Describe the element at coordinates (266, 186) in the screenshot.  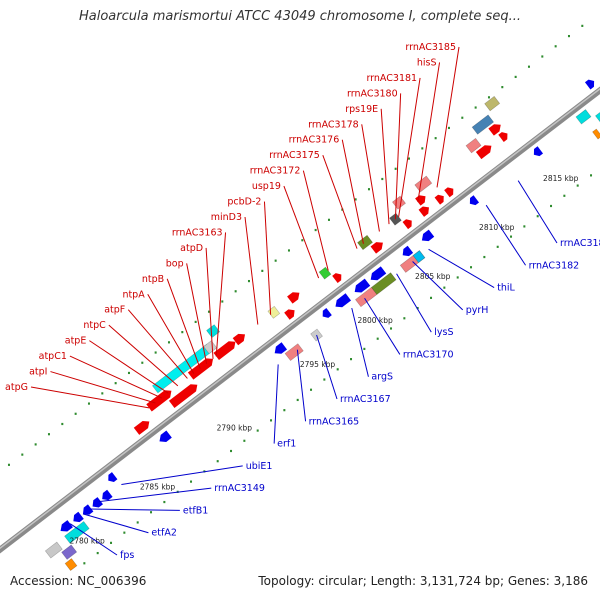
I see `forward-gene-label: usp19` at that location.